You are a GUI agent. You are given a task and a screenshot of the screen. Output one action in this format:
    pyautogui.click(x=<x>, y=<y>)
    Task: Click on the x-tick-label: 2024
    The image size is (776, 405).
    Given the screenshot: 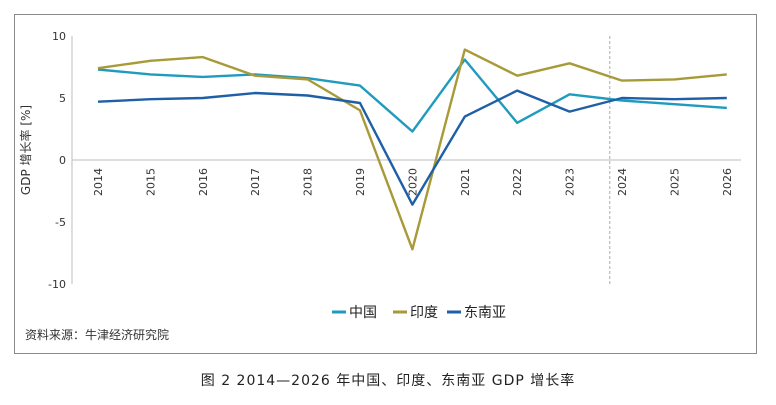 What is the action you would take?
    pyautogui.click(x=622, y=182)
    